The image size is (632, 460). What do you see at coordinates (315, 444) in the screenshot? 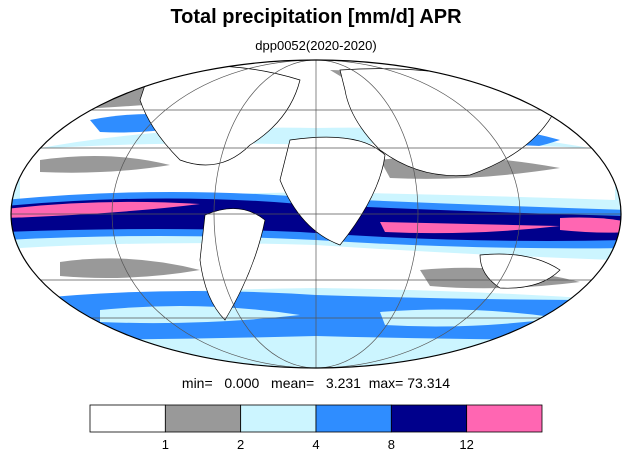
I see `colorbar-tick-label: 4` at bounding box center [315, 444].